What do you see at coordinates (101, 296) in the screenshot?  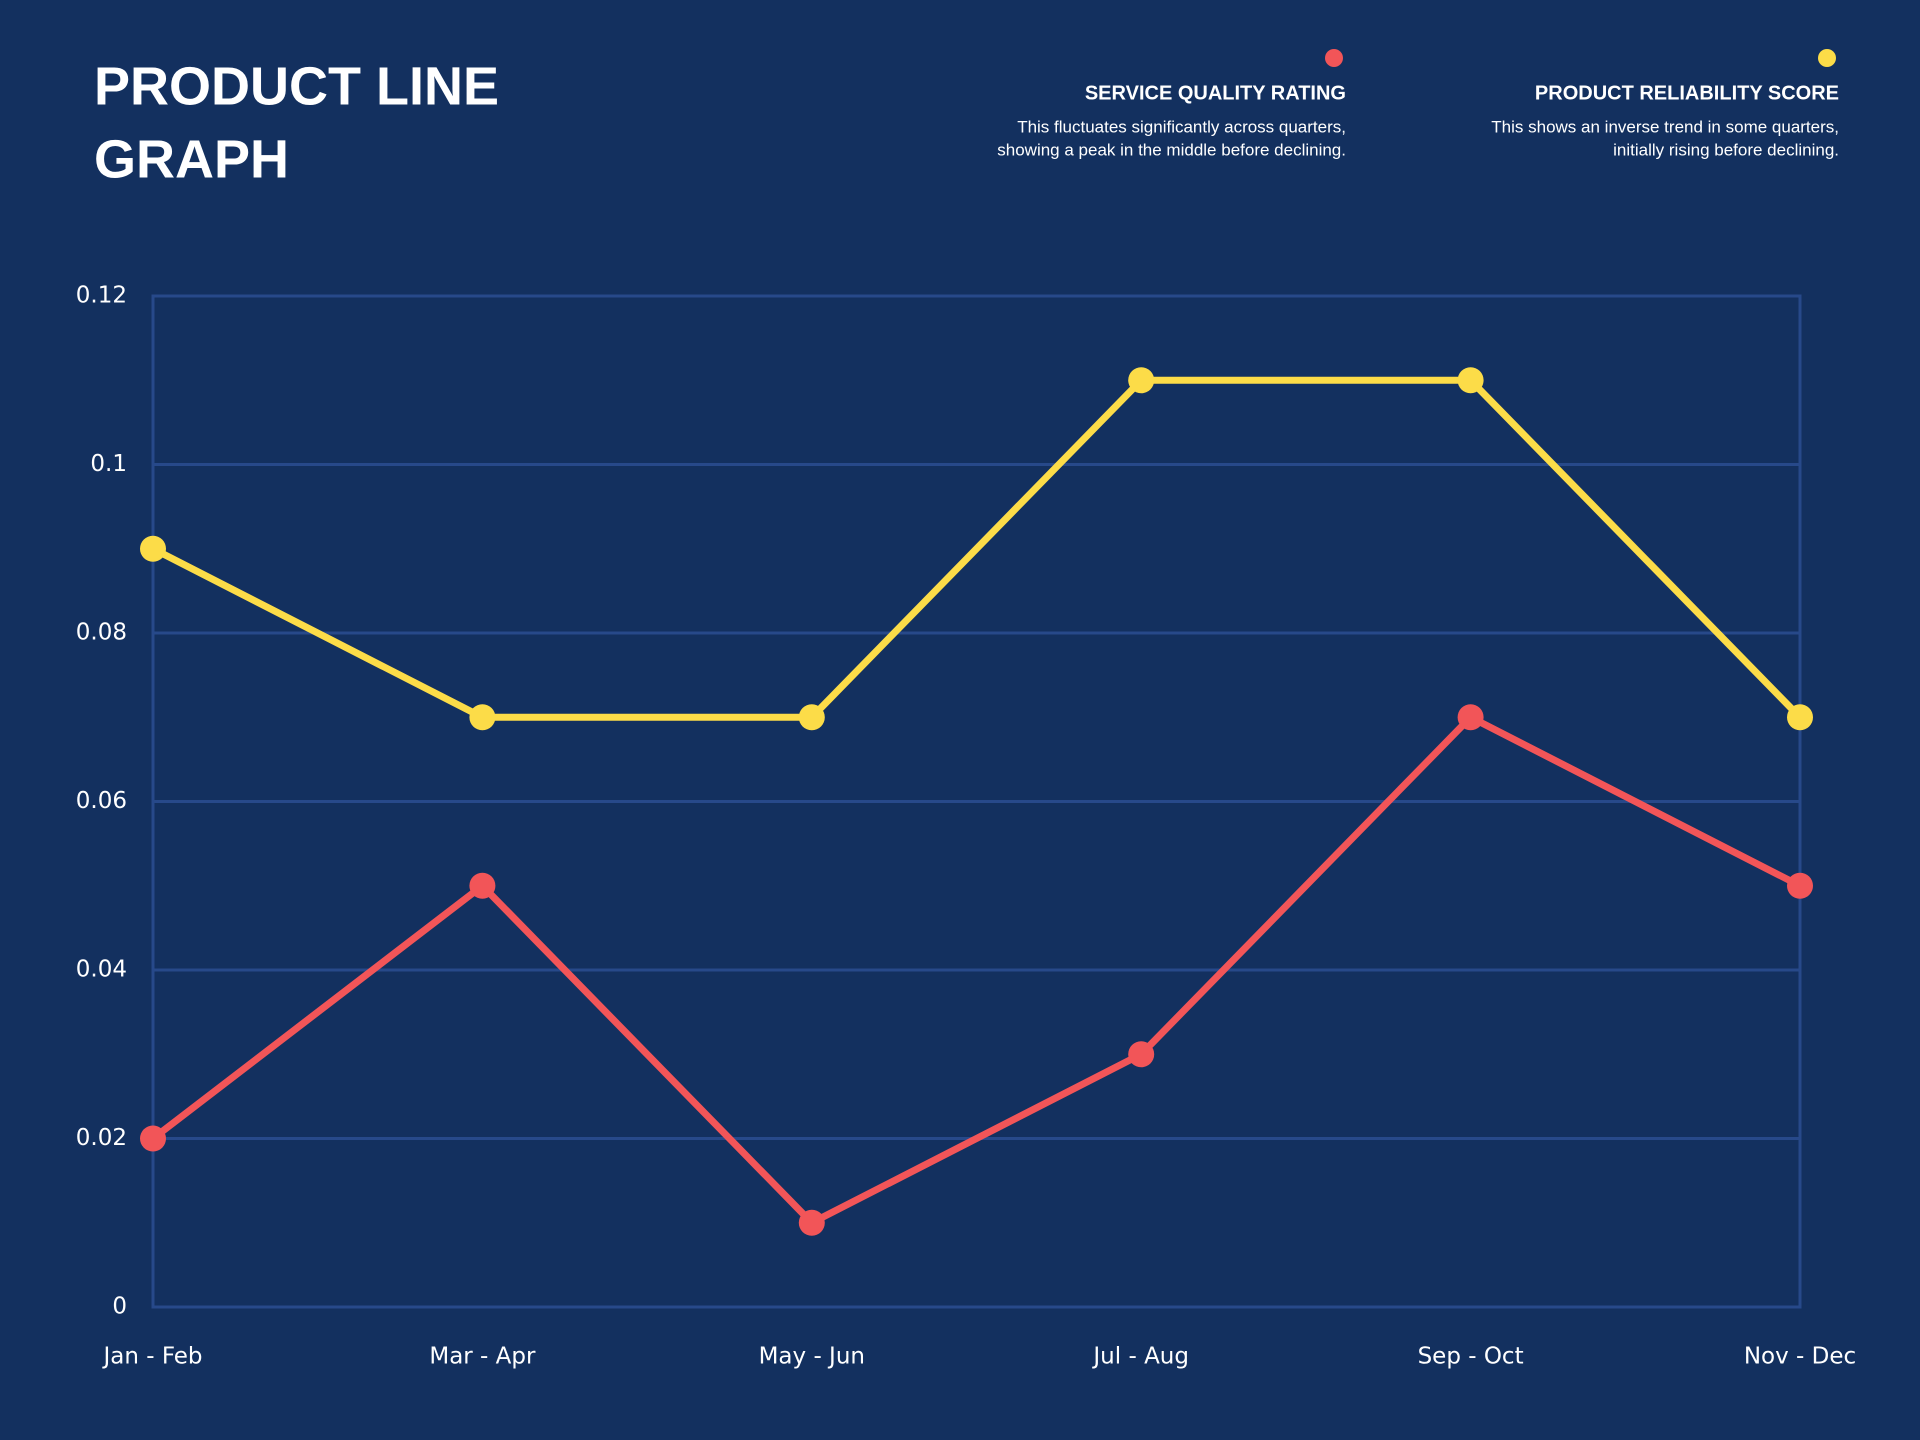 I see `y-tick-label: 0.12` at bounding box center [101, 296].